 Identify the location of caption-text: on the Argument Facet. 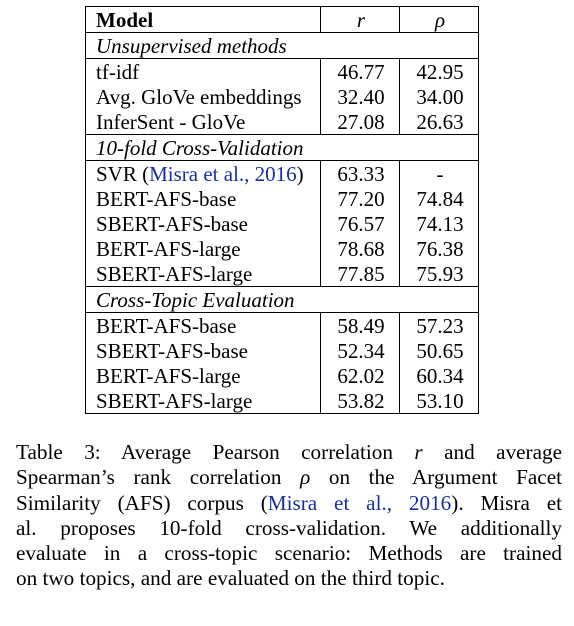
(445, 477).